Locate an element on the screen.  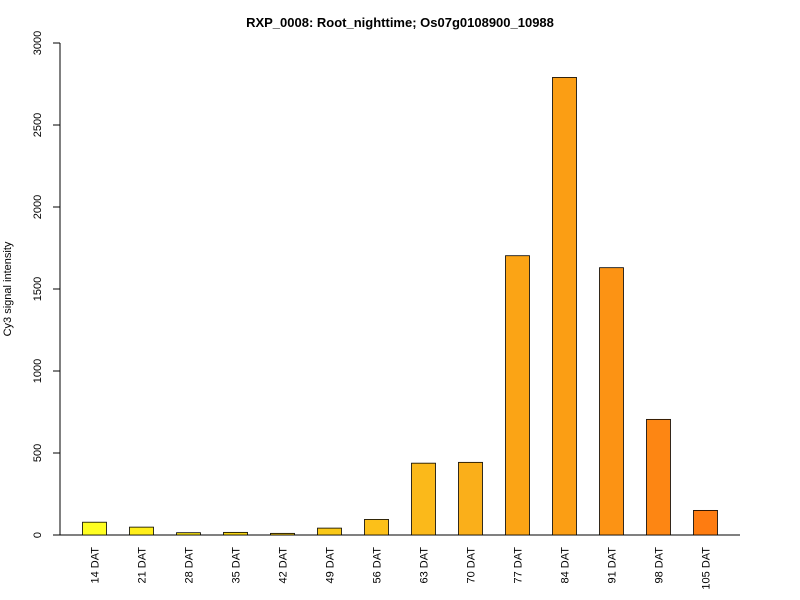
x-tick-label: 21 DAT is located at coordinates (143, 565).